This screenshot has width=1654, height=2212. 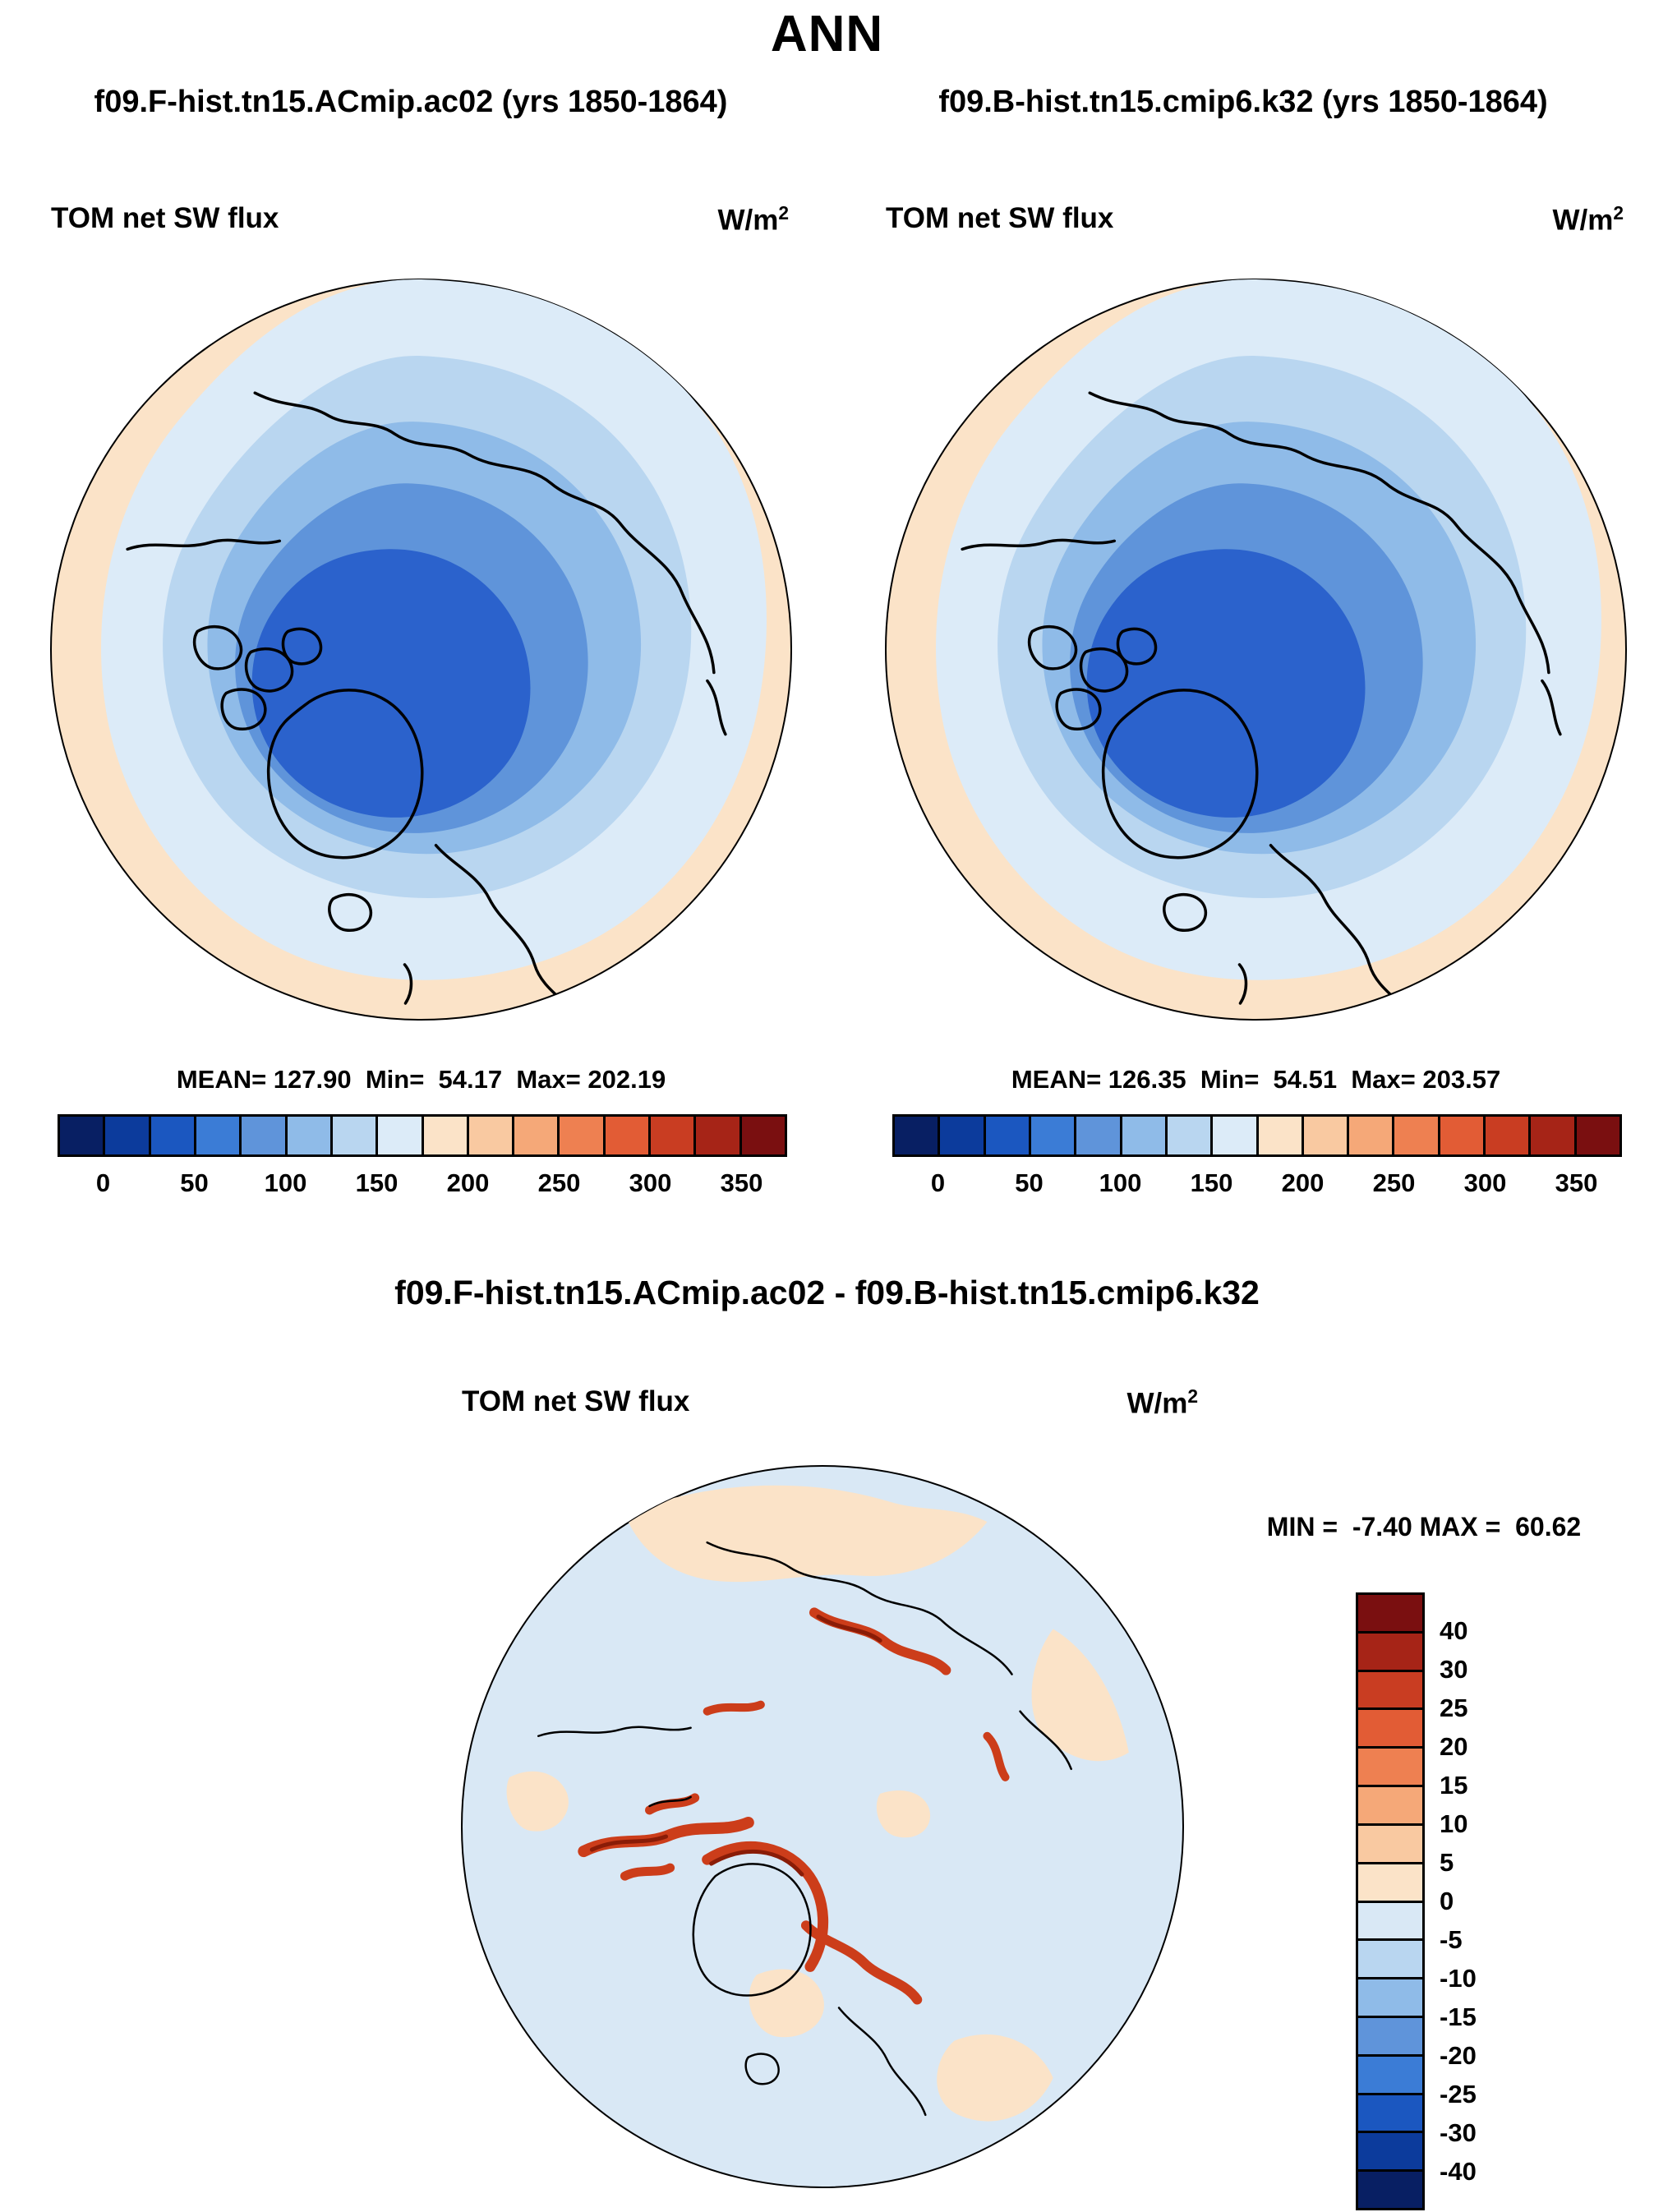 What do you see at coordinates (822, 1827) in the screenshot?
I see `map-diff-panel` at bounding box center [822, 1827].